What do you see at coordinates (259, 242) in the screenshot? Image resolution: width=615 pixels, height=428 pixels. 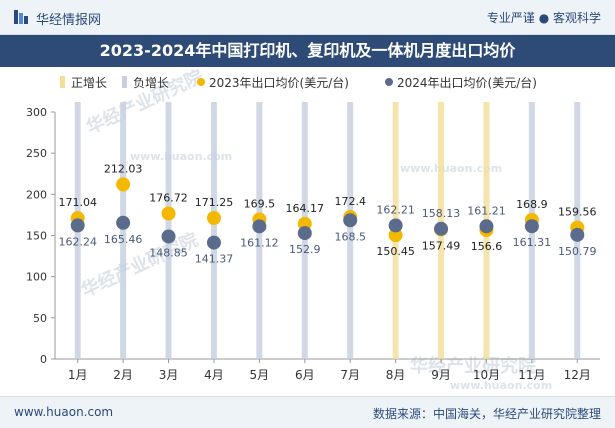 I see `label-2024: 161.12` at bounding box center [259, 242].